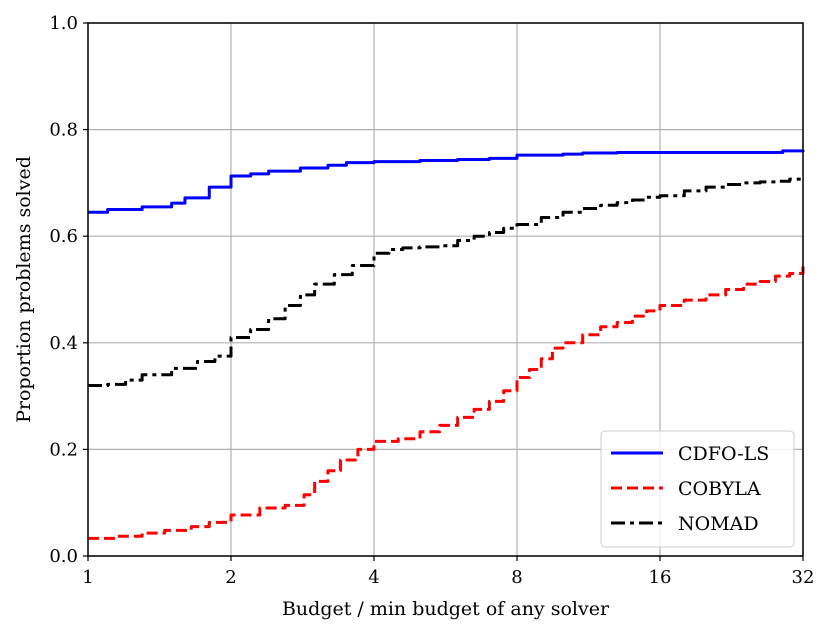 Image resolution: width=830 pixels, height=638 pixels. What do you see at coordinates (63, 23) in the screenshot?
I see `y-tick-label: 1.0` at bounding box center [63, 23].